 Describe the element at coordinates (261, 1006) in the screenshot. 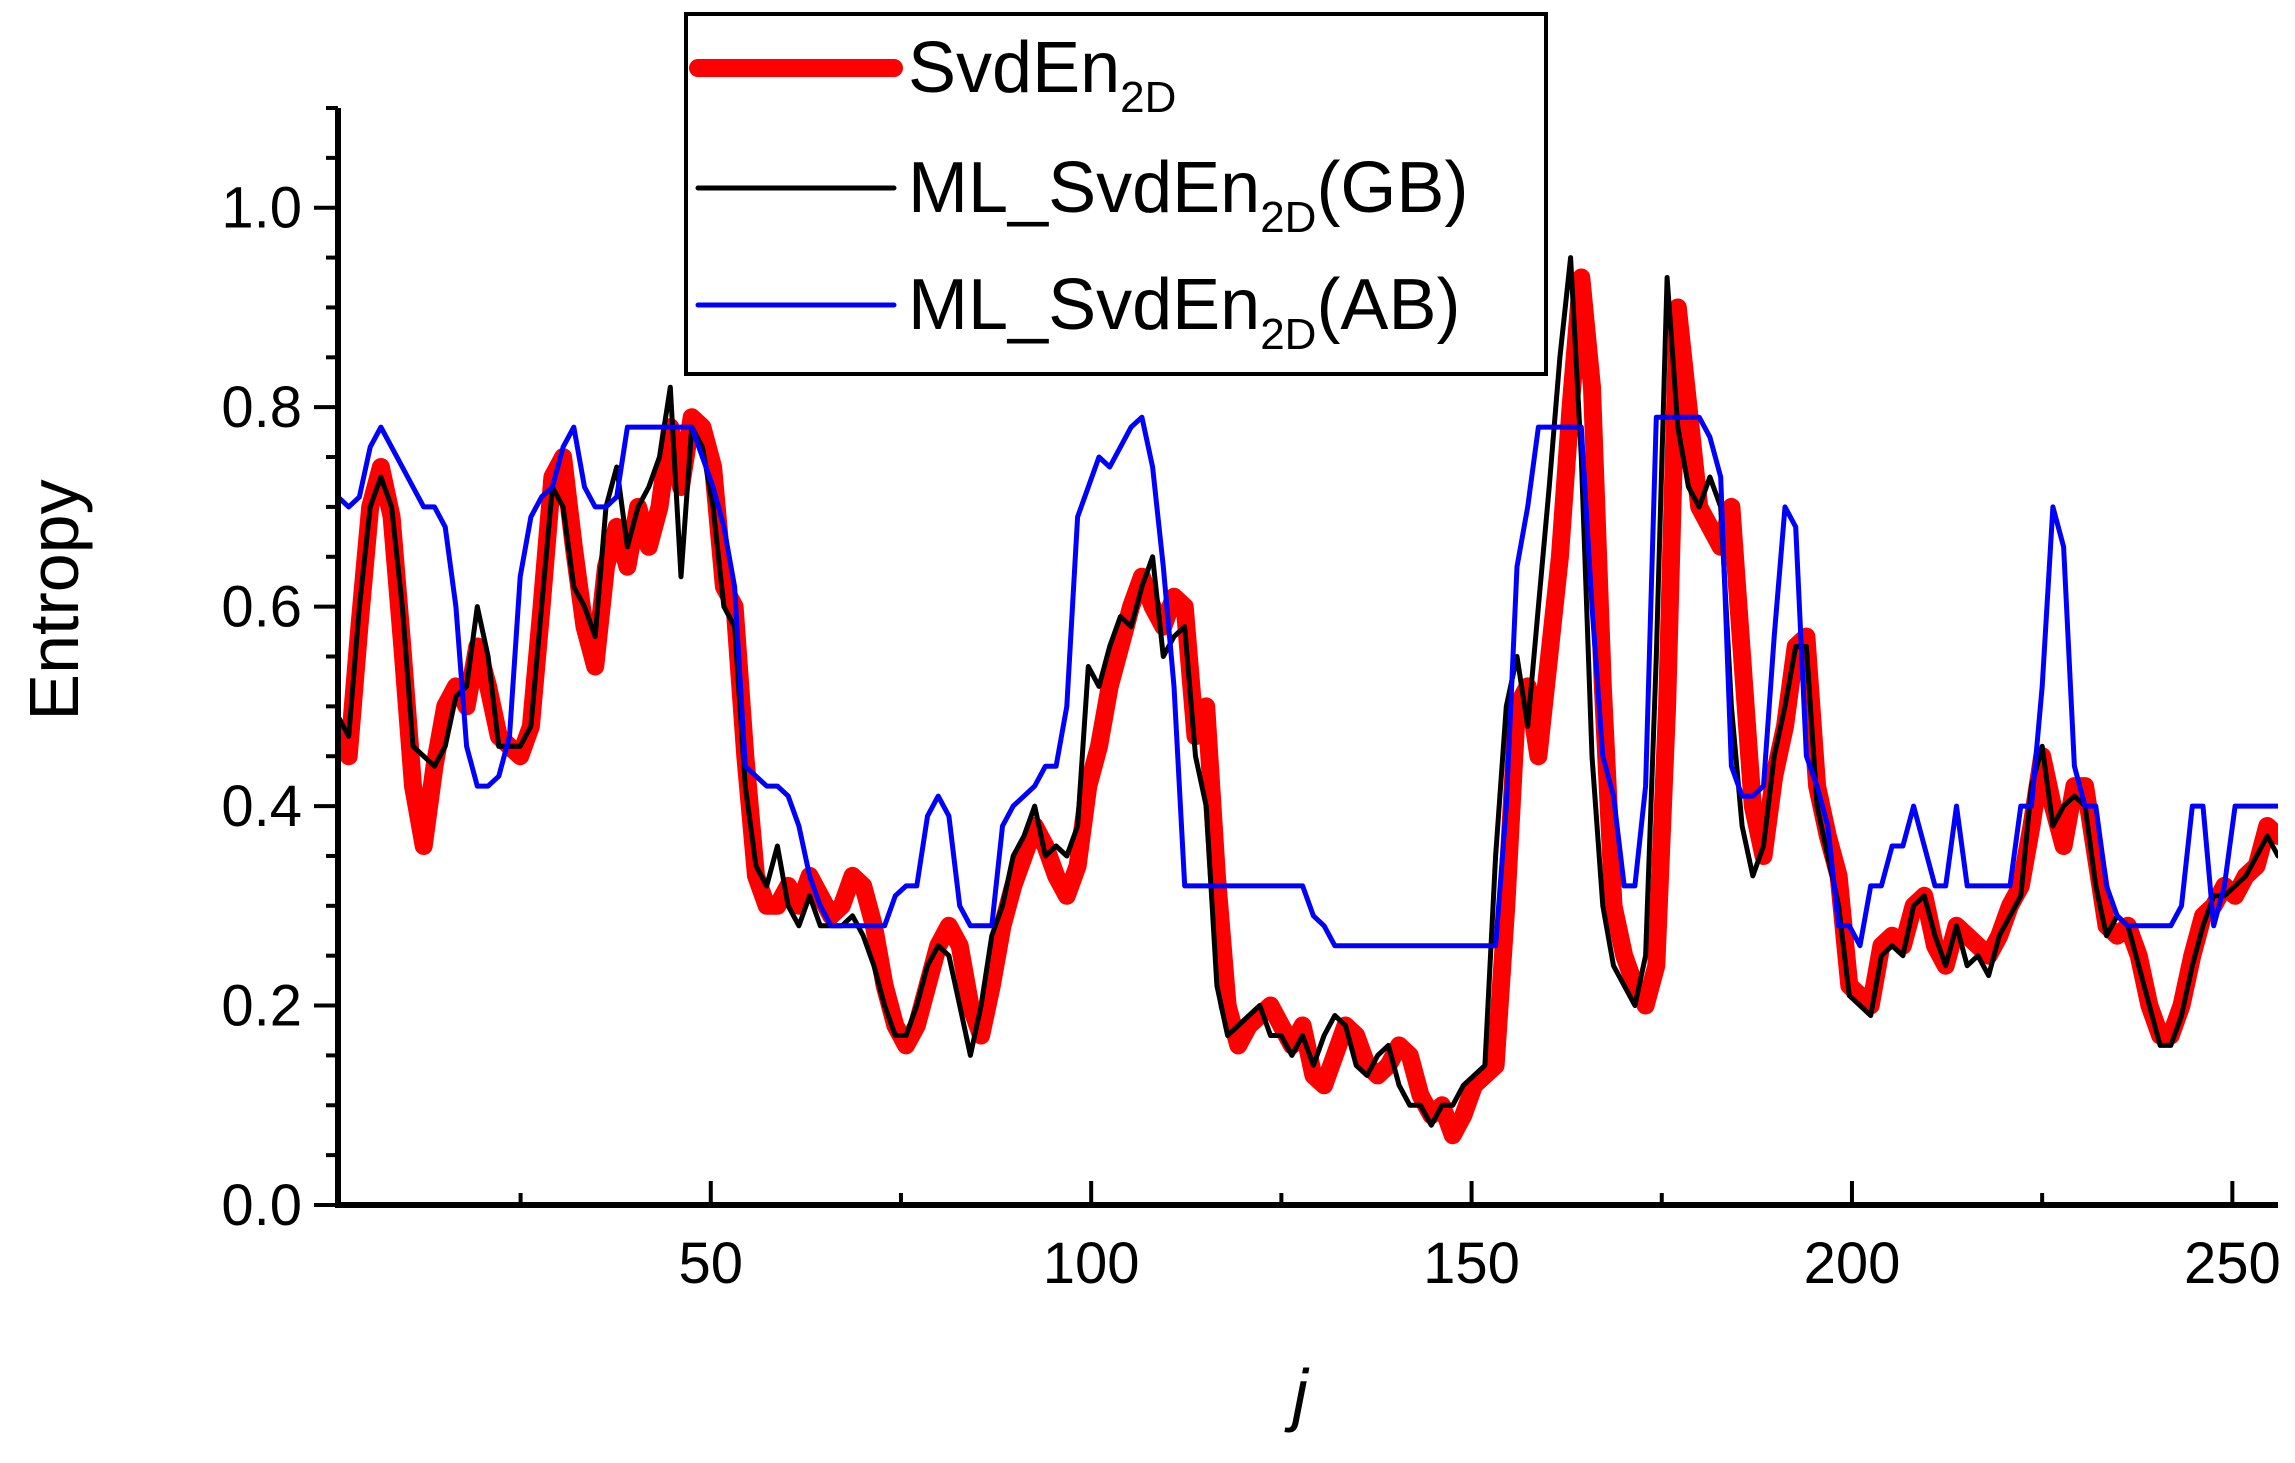

I see `y-tick-label: 0.2` at that location.